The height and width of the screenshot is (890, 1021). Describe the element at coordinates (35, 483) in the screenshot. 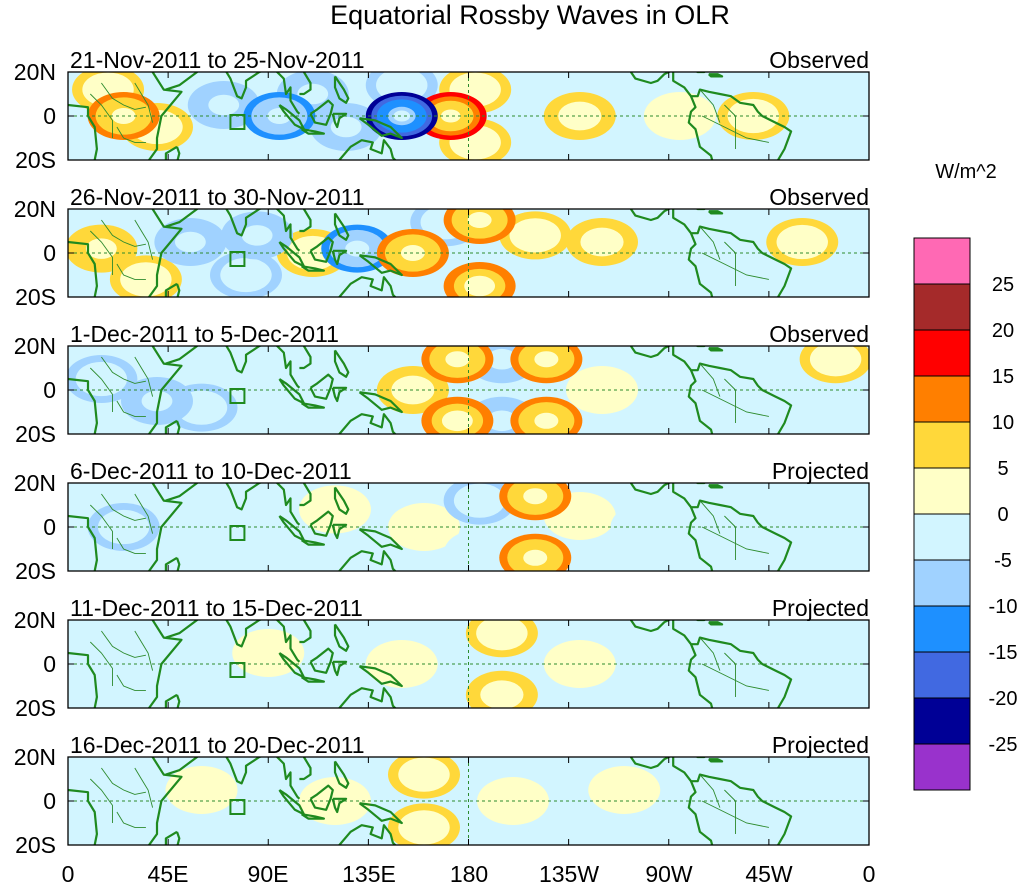

I see `lat-label-20n: 20N` at that location.